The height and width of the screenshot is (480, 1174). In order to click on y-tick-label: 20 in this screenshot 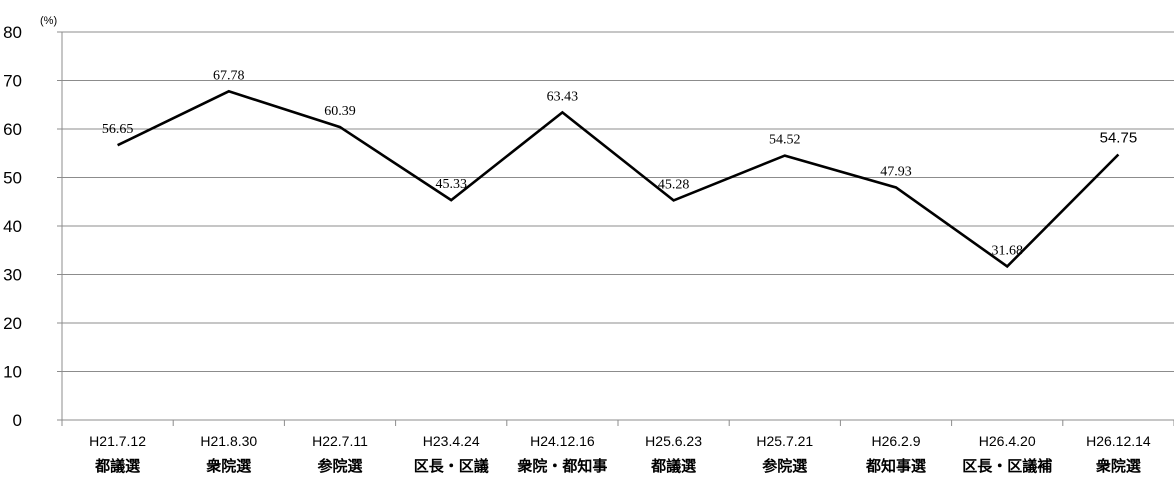, I will do `click(12, 323)`.